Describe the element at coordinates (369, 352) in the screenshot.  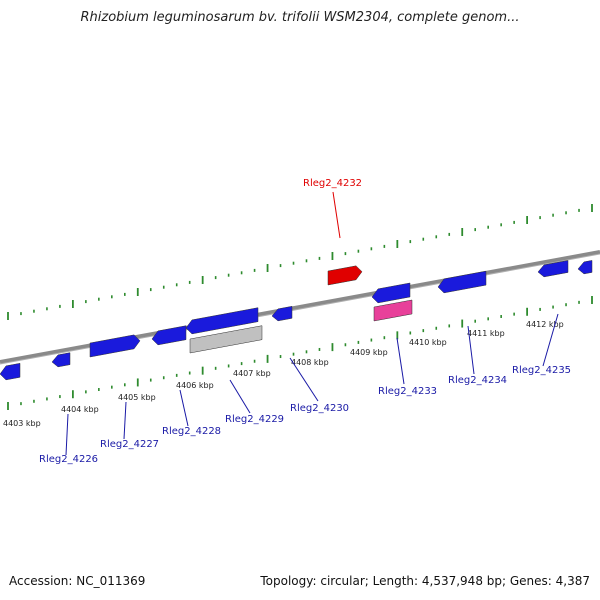
I see `scale-tick-label: 4409 kbp` at that location.